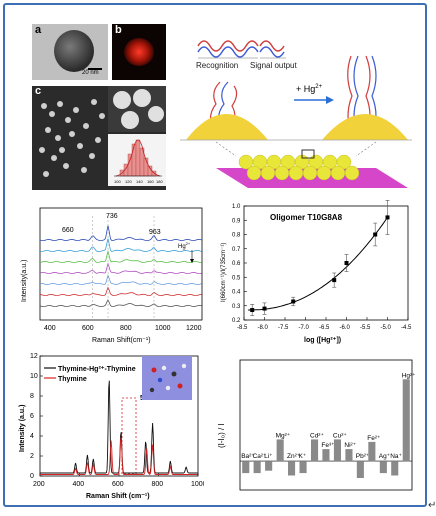  What do you see at coordinates (139, 181) in the screenshot?
I see `hist-tick: 140` at bounding box center [139, 181].